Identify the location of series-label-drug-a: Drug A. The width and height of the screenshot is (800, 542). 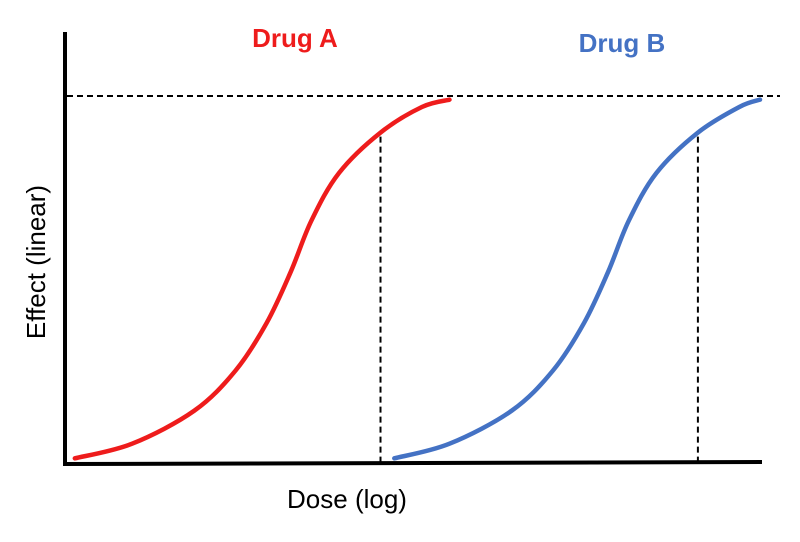
(295, 38).